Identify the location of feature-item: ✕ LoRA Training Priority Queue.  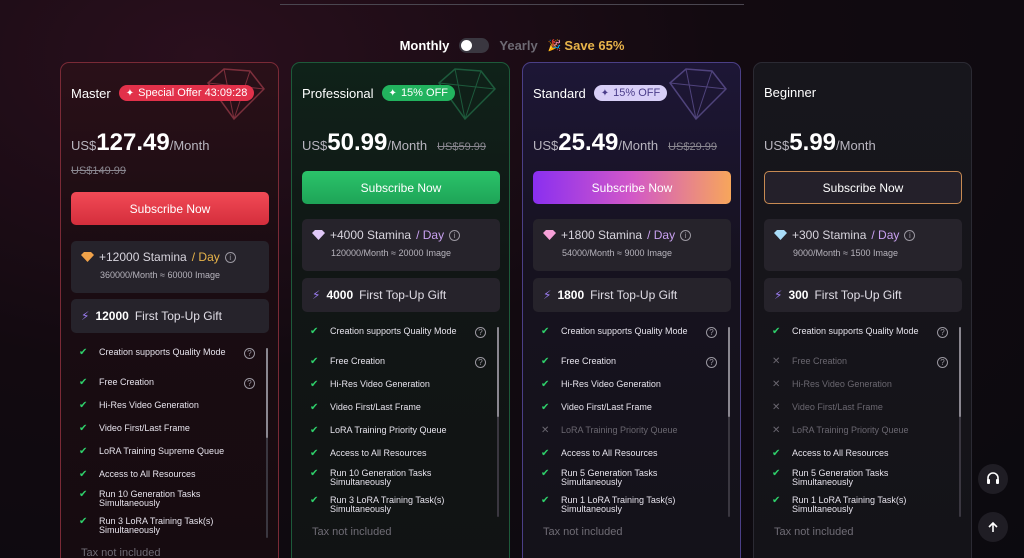
(867, 431).